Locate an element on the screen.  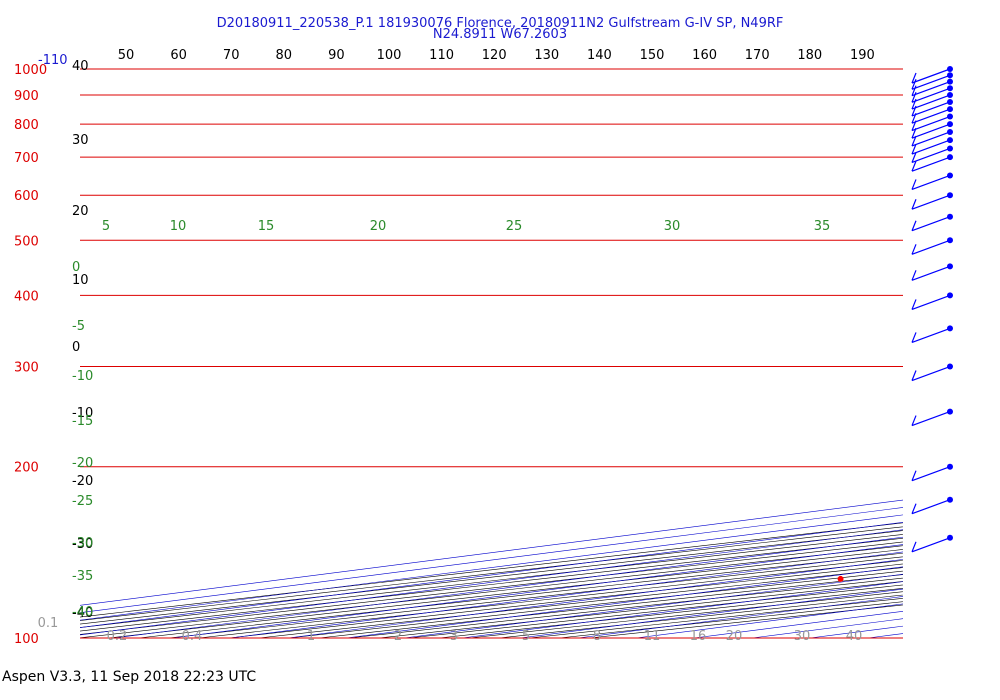
mixing-ratio-label: 2 is located at coordinates (398, 636).